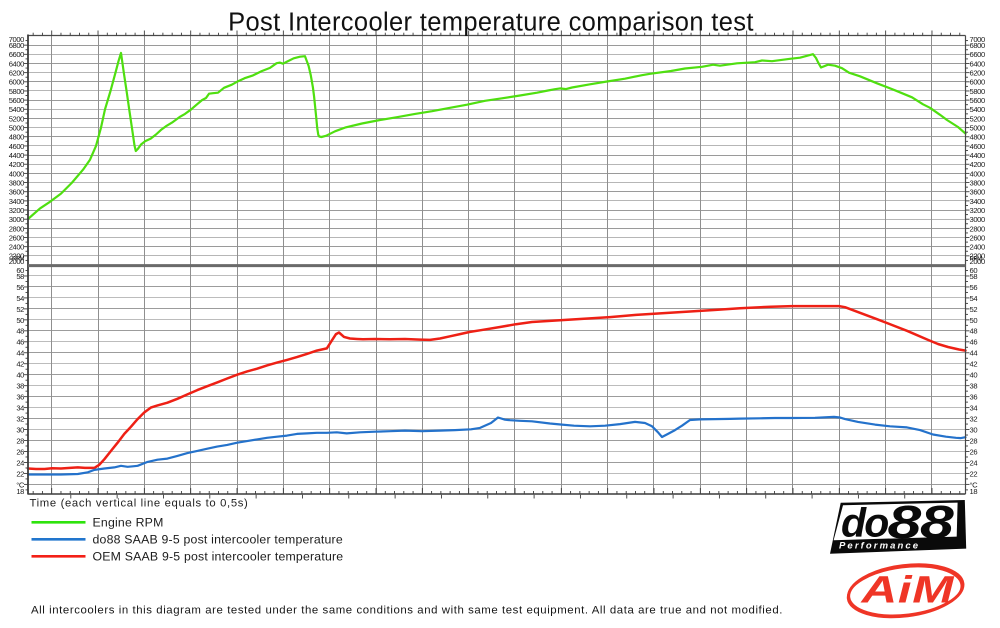 Image resolution: width=1000 pixels, height=628 pixels. I want to click on svg-text: 32, so click(974, 419).